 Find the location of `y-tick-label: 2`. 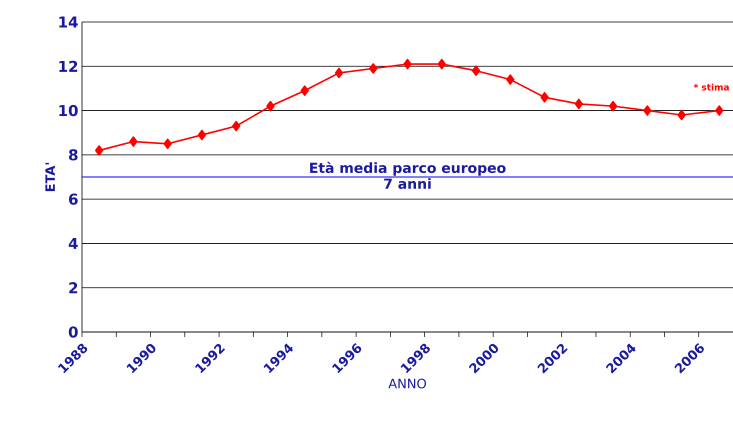

y-tick-label: 2 is located at coordinates (73, 288).